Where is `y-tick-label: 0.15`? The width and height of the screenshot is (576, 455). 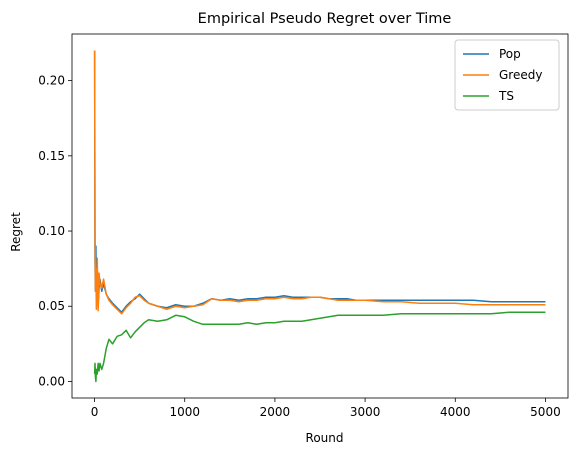
y-tick-label: 0.15 is located at coordinates (51, 156).